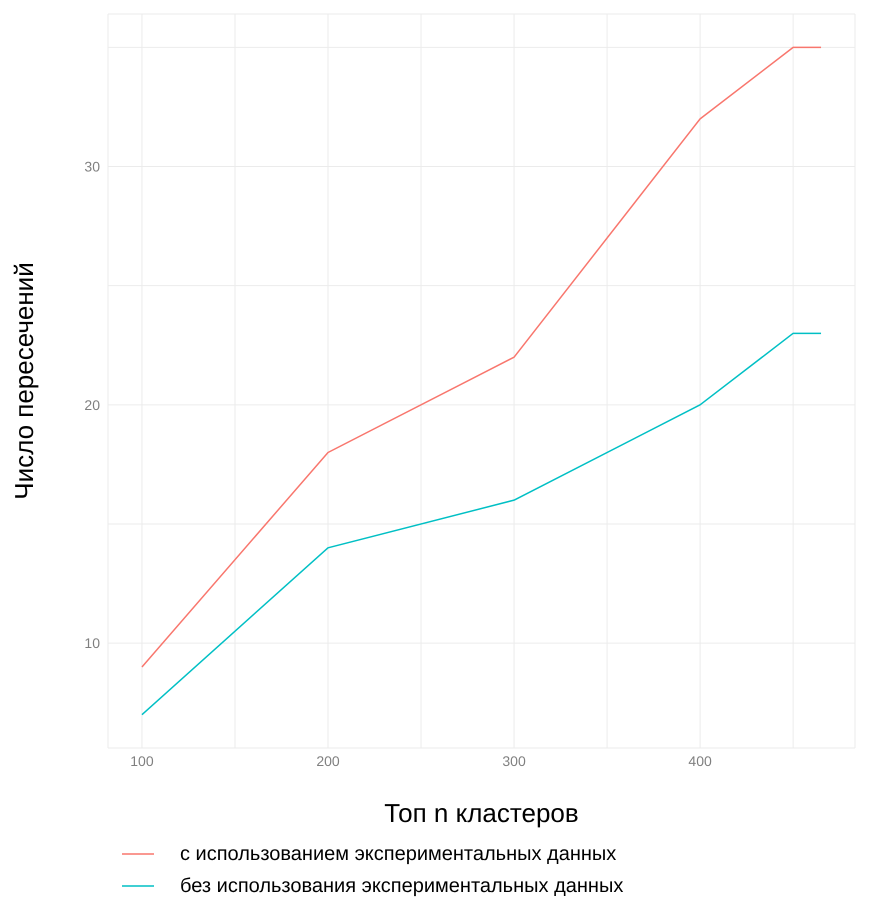 Image resolution: width=875 pixels, height=913 pixels. Describe the element at coordinates (328, 760) in the screenshot. I see `x-tick-label: 200` at that location.